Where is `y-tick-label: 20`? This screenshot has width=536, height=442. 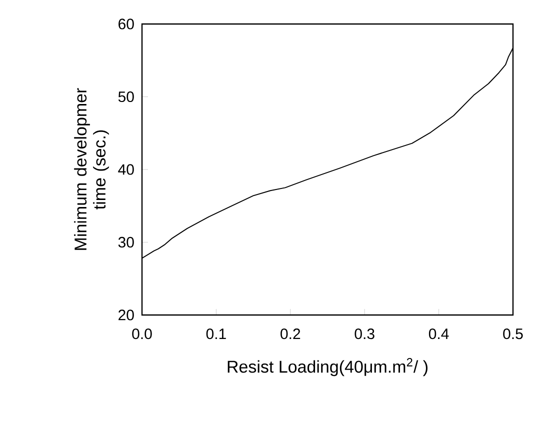 y-tick-label: 20 is located at coordinates (126, 315).